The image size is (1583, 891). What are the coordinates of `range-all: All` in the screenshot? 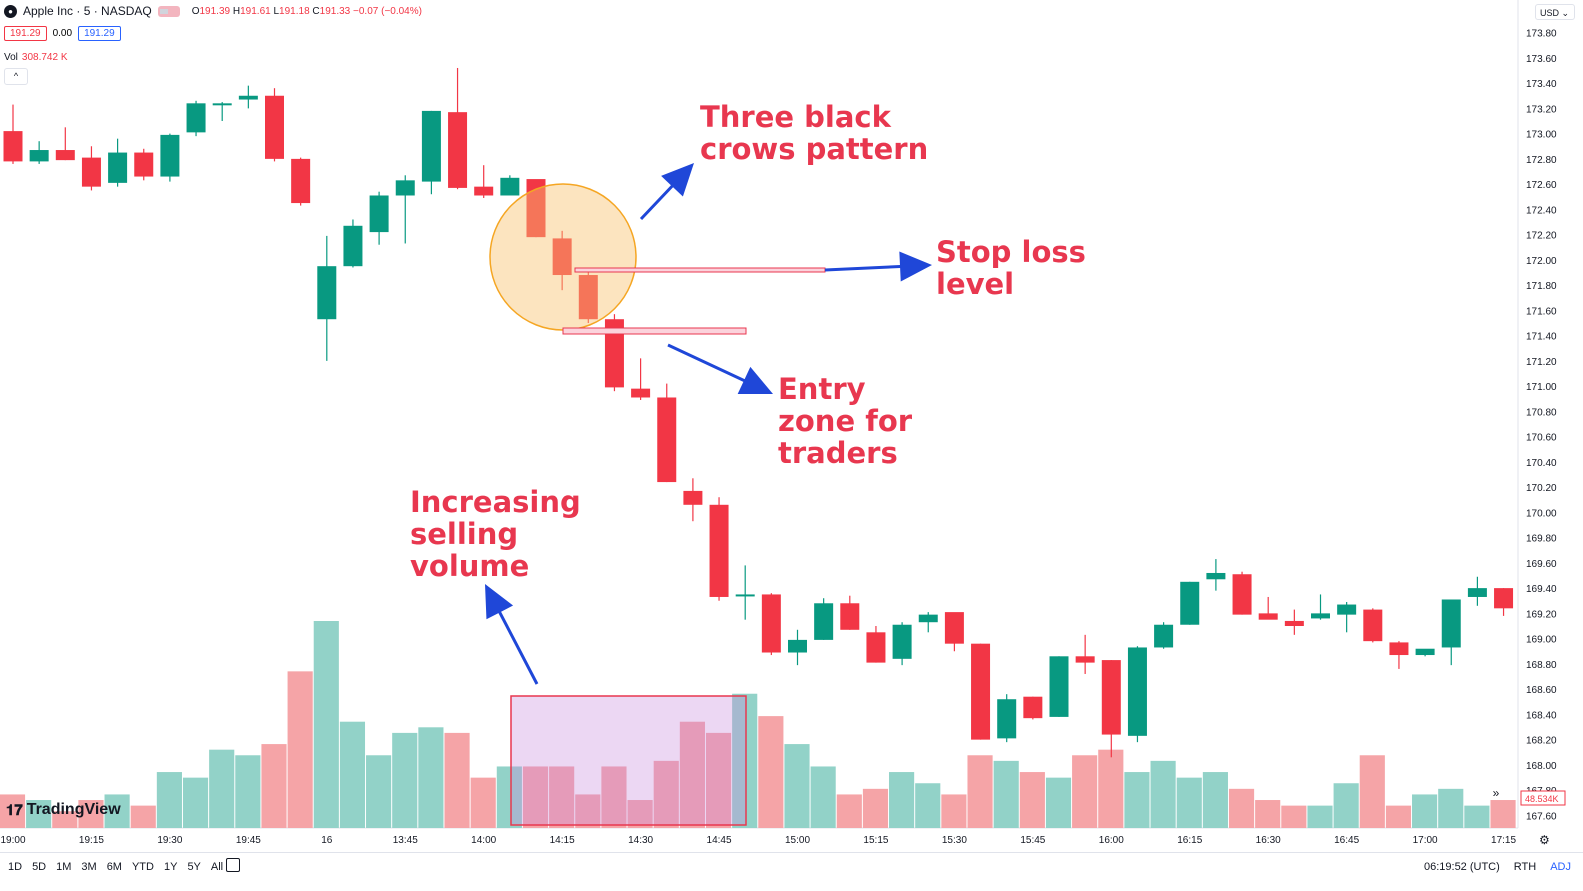 It's located at (217, 867).